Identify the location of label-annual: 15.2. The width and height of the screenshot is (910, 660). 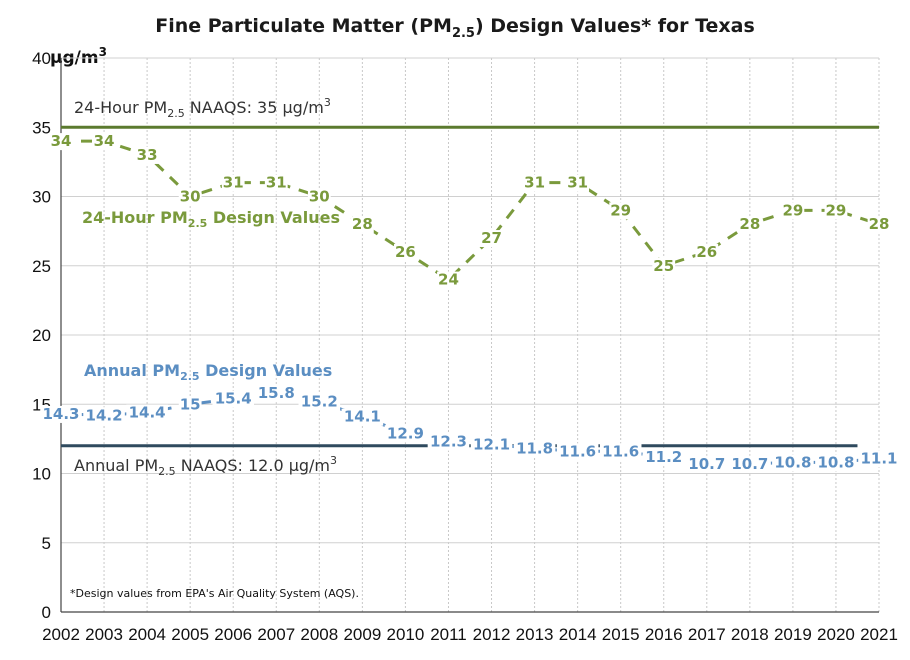
(319, 401).